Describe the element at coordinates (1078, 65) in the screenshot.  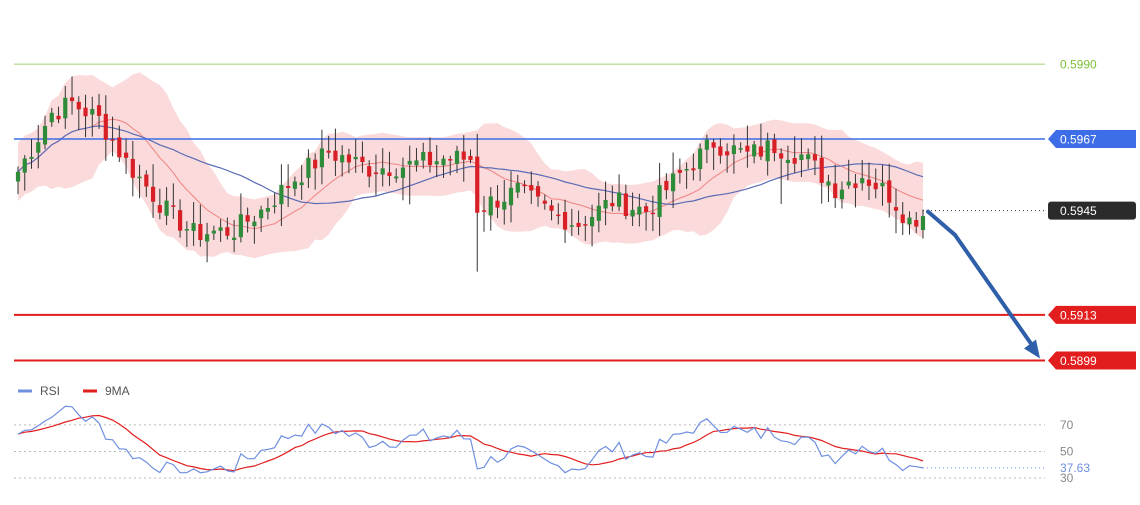
I see `resistance-label-0: 0.5990` at that location.